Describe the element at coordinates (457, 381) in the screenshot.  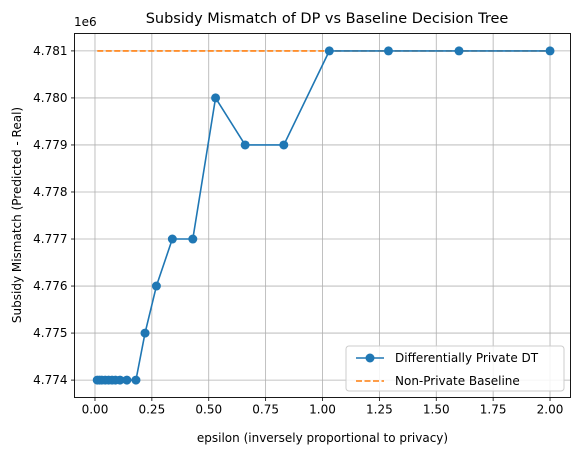
I see `legend-label-baseline: Non-Private Baseline` at that location.